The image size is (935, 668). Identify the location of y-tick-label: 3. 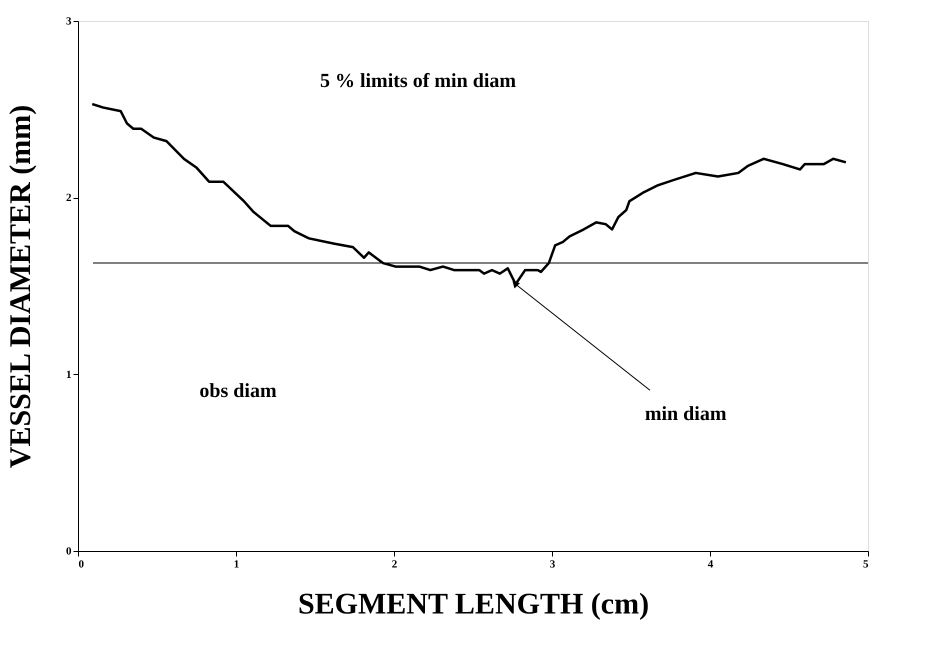
(69, 22).